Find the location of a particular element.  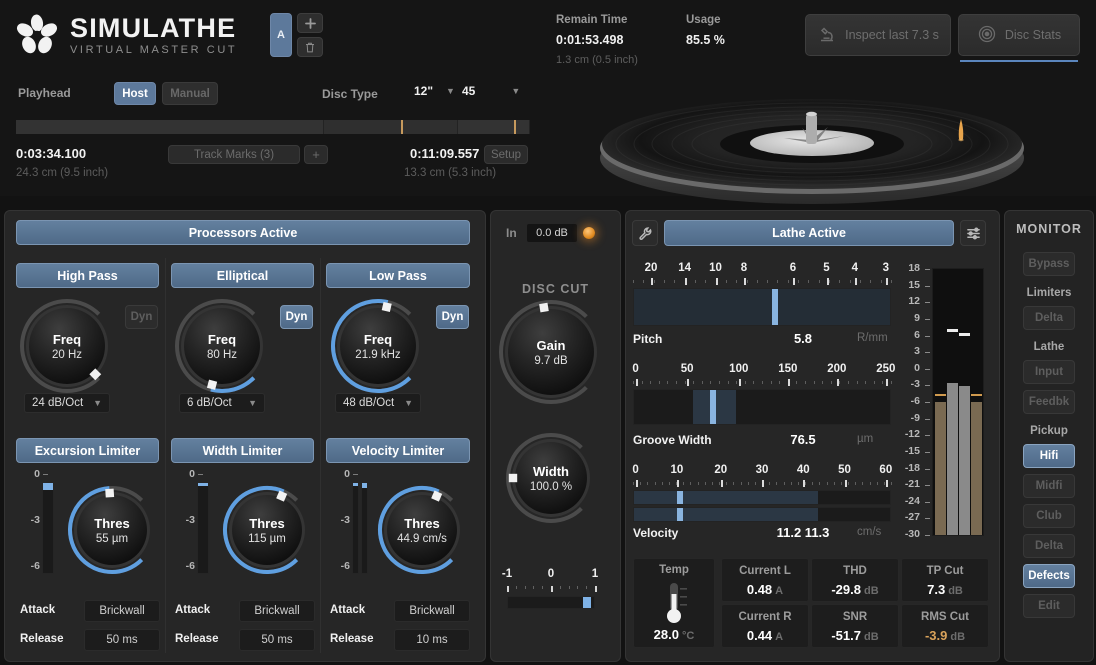

limiter-1-thres-knob: Thres 115 µm is located at coordinates (267, 530).